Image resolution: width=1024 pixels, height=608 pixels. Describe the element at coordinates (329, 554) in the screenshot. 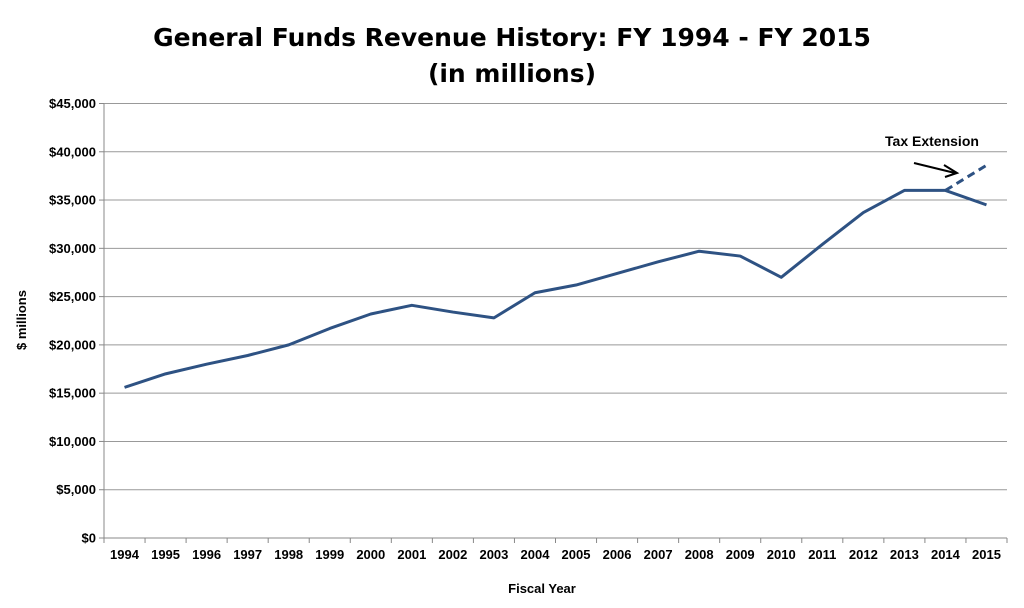

I see `x-tick-label: 1999` at that location.